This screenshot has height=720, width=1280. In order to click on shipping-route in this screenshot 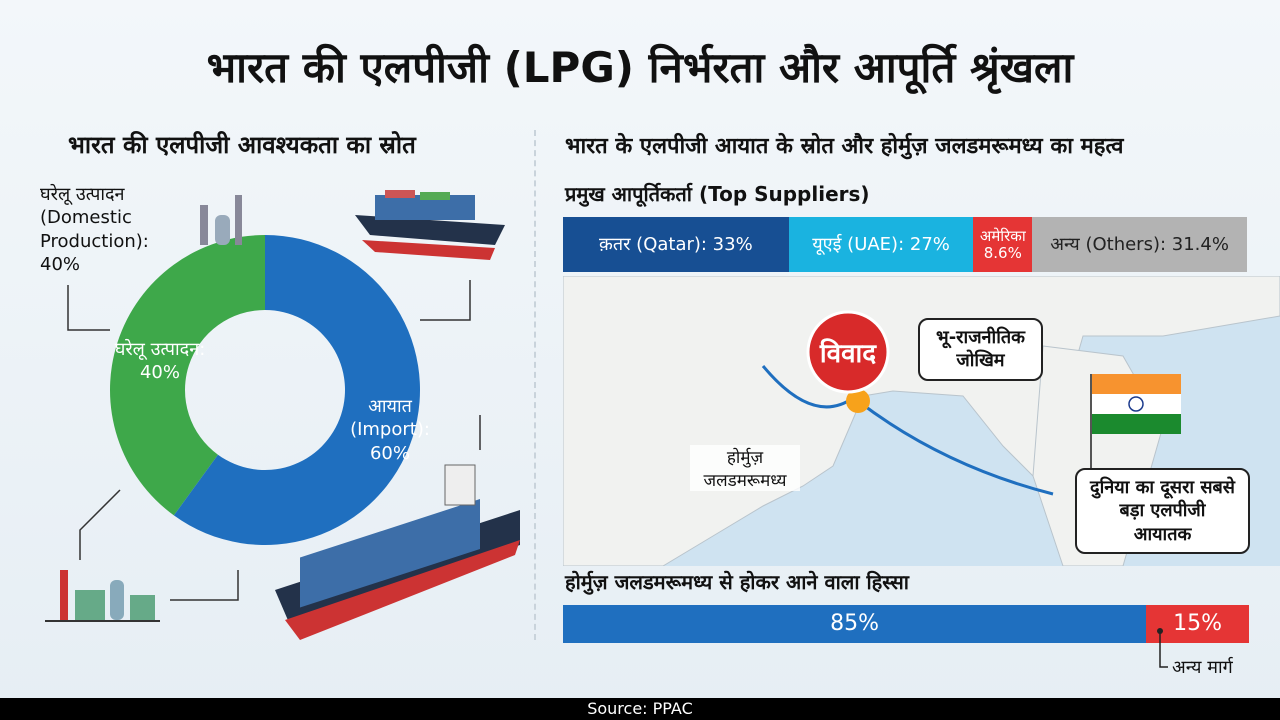, I will do `click(955, 447)`.